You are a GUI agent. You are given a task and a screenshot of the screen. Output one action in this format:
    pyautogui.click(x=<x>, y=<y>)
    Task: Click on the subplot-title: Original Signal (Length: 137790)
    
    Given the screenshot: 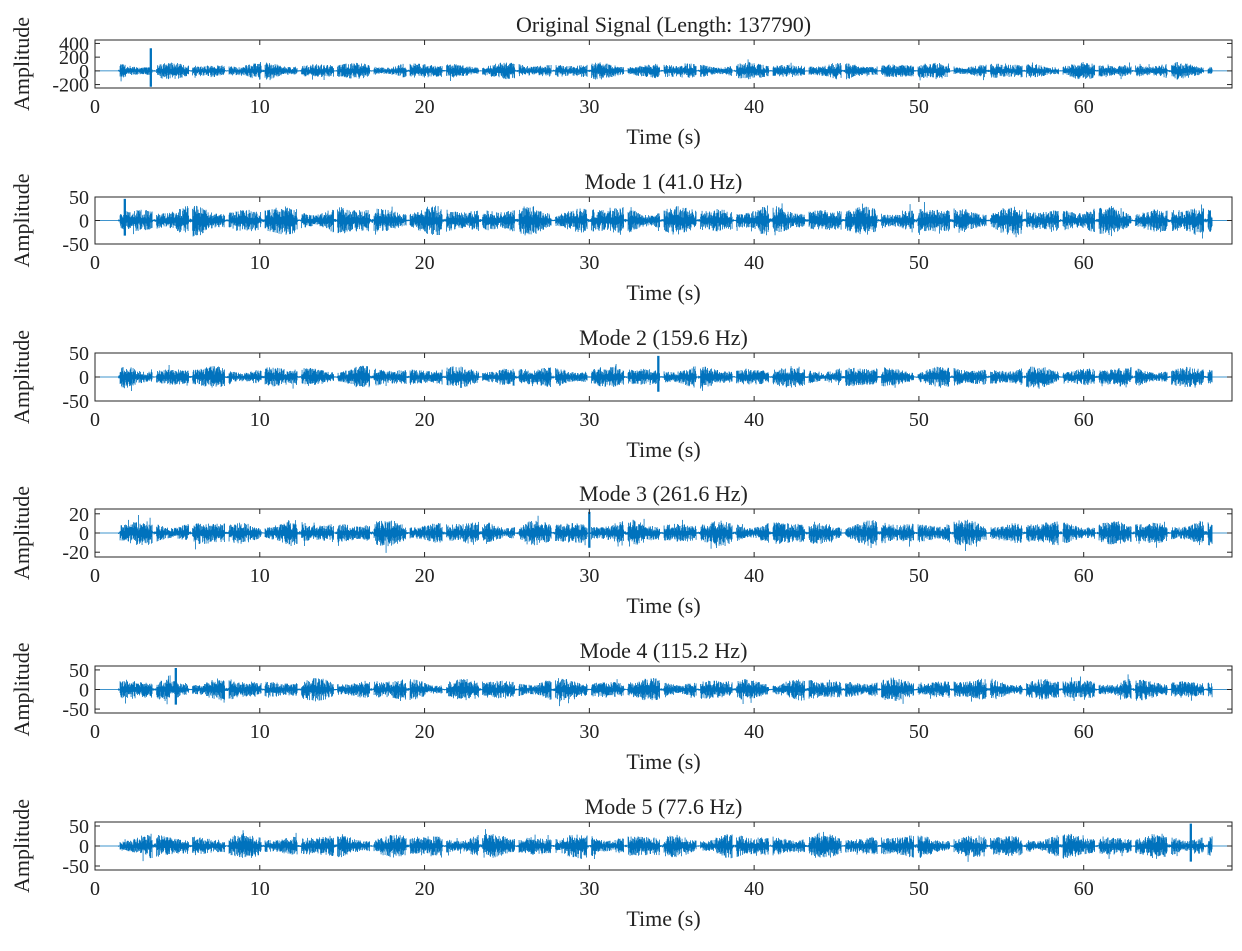 What is the action you would take?
    pyautogui.click(x=663, y=24)
    